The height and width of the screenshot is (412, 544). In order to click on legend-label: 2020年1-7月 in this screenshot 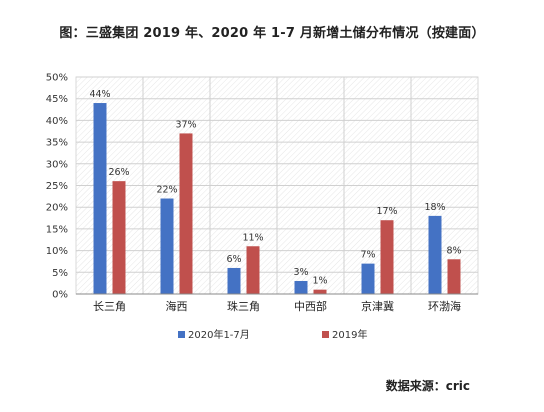, I will do `click(219, 334)`.